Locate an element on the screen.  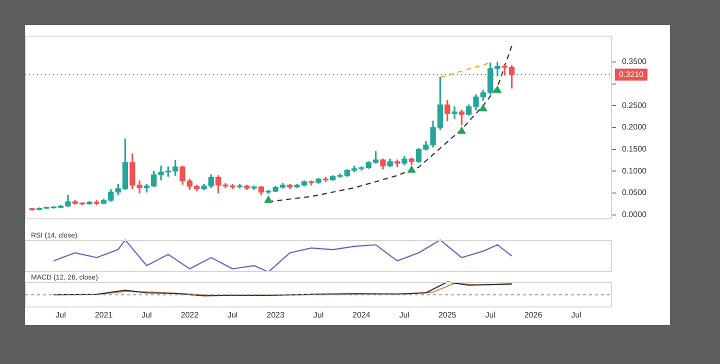
y-tick-label: 0.2000 is located at coordinates (635, 127).